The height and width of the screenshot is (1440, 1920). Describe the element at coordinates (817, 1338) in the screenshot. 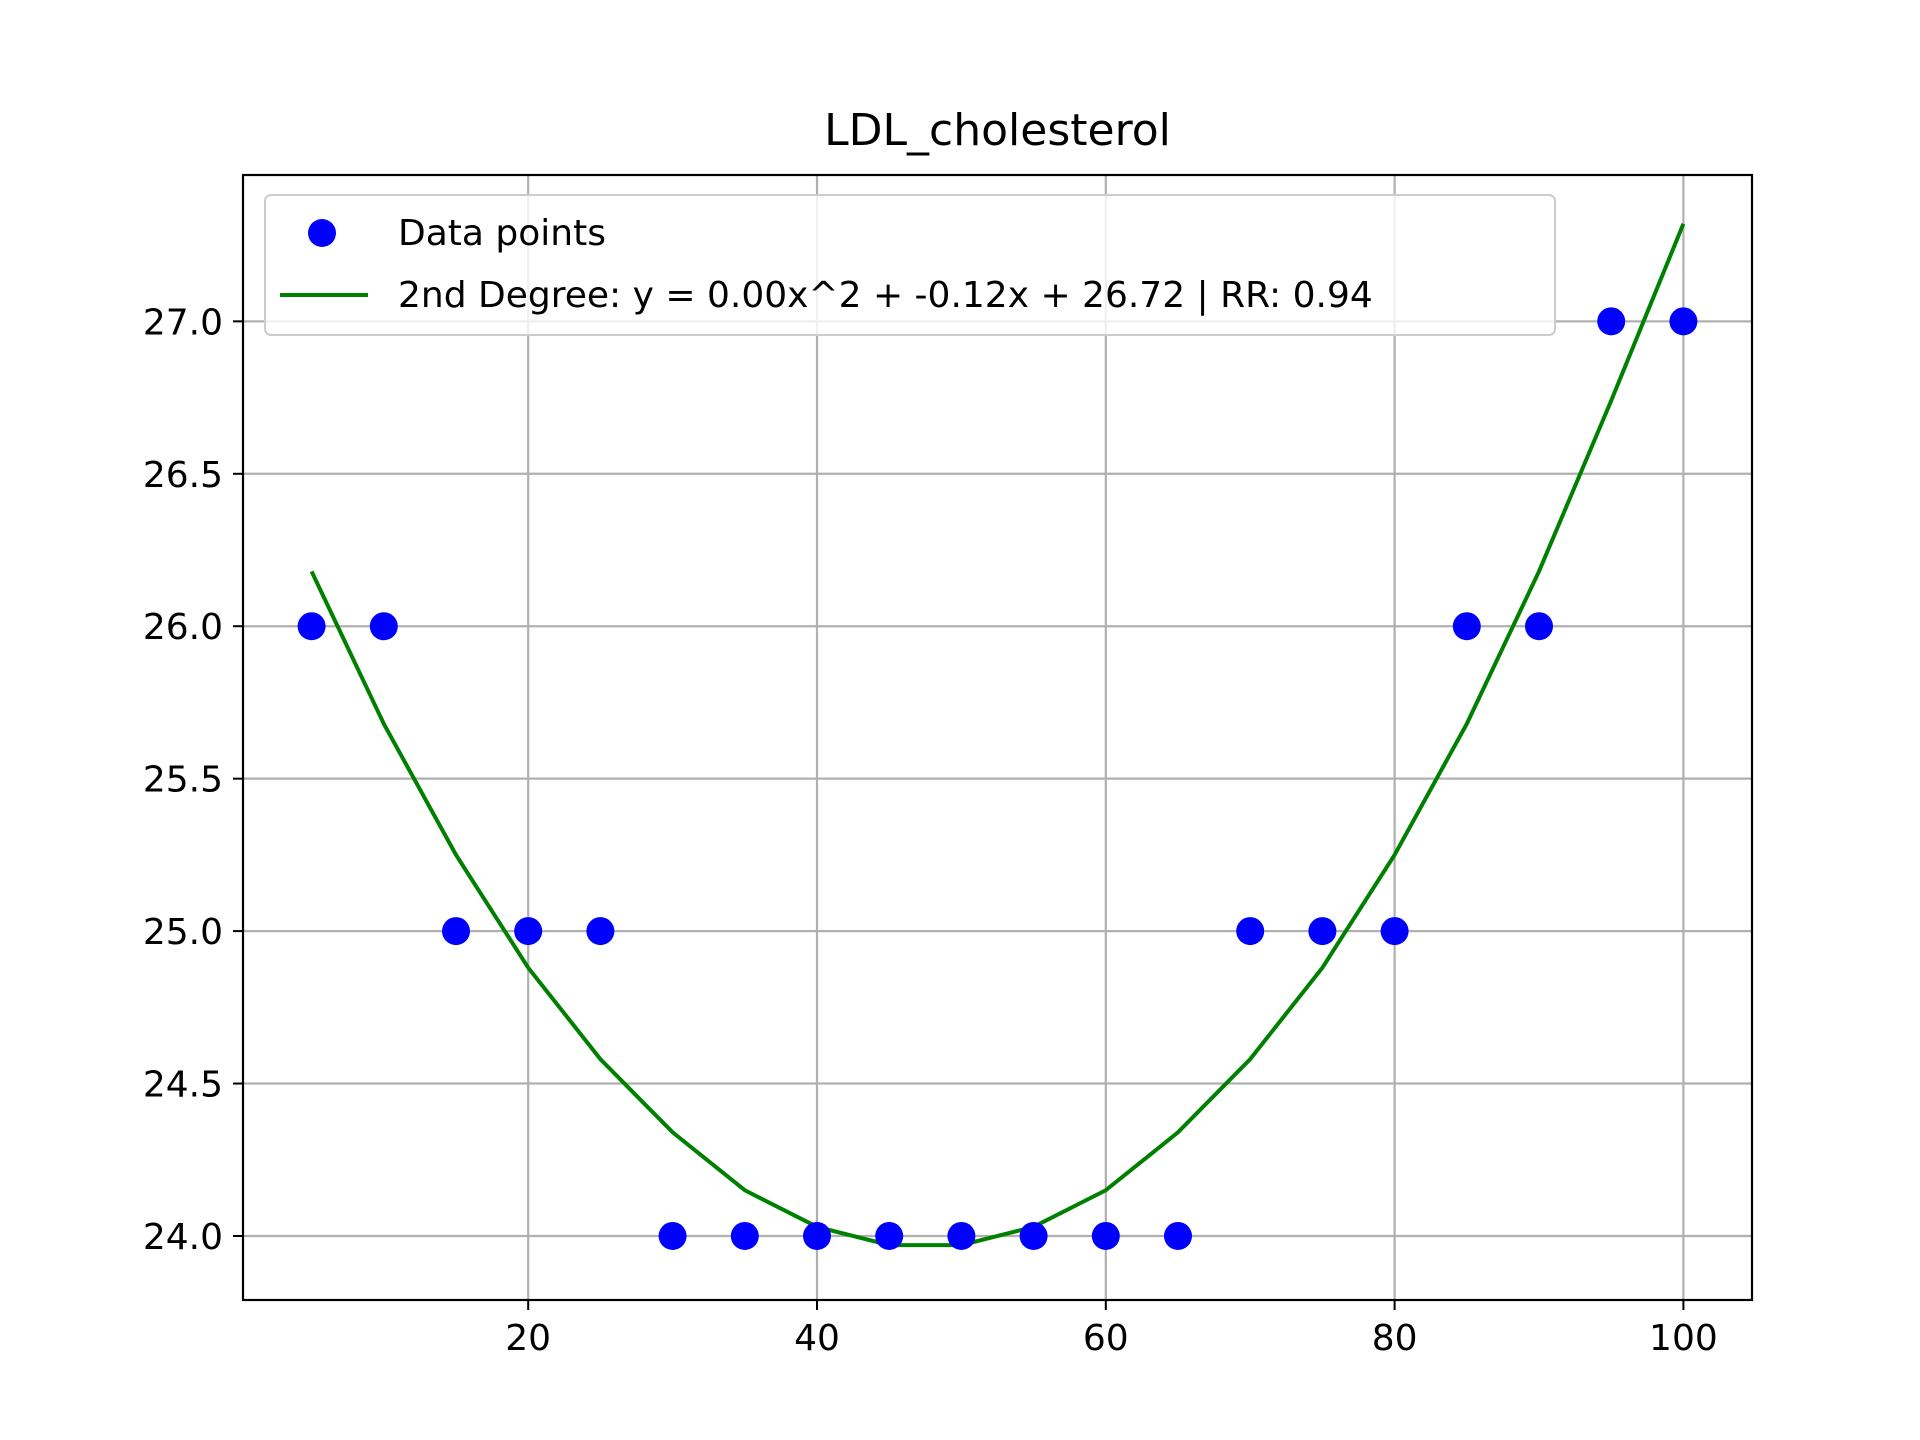

I see `x-tick-label: 40` at that location.